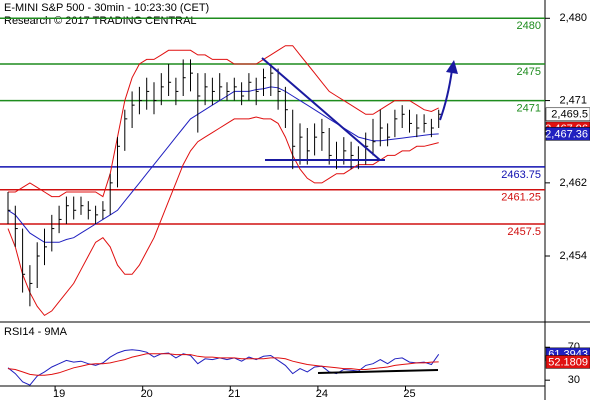 The width and height of the screenshot is (590, 400). Describe the element at coordinates (574, 380) in the screenshot. I see `y-tick-label: 30` at that location.